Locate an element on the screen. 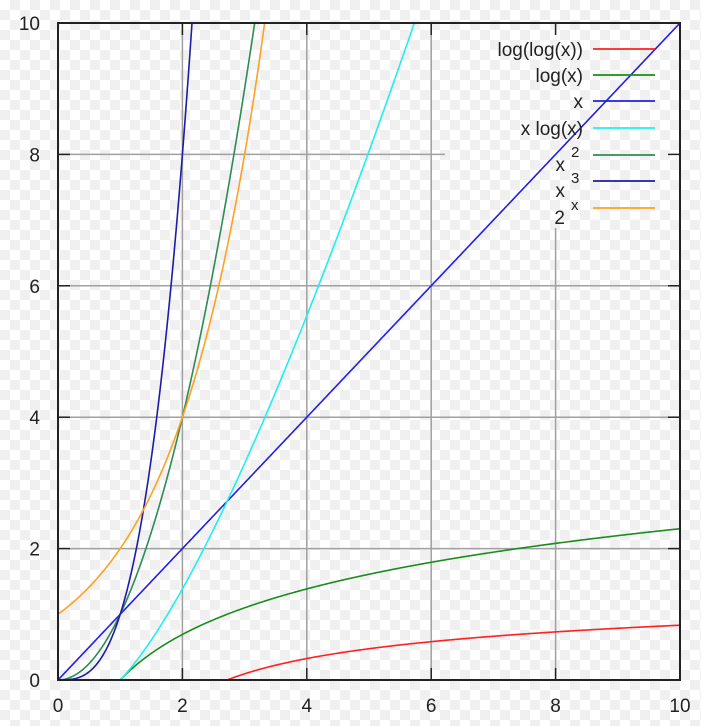  legend-item: 2x is located at coordinates (604, 213).